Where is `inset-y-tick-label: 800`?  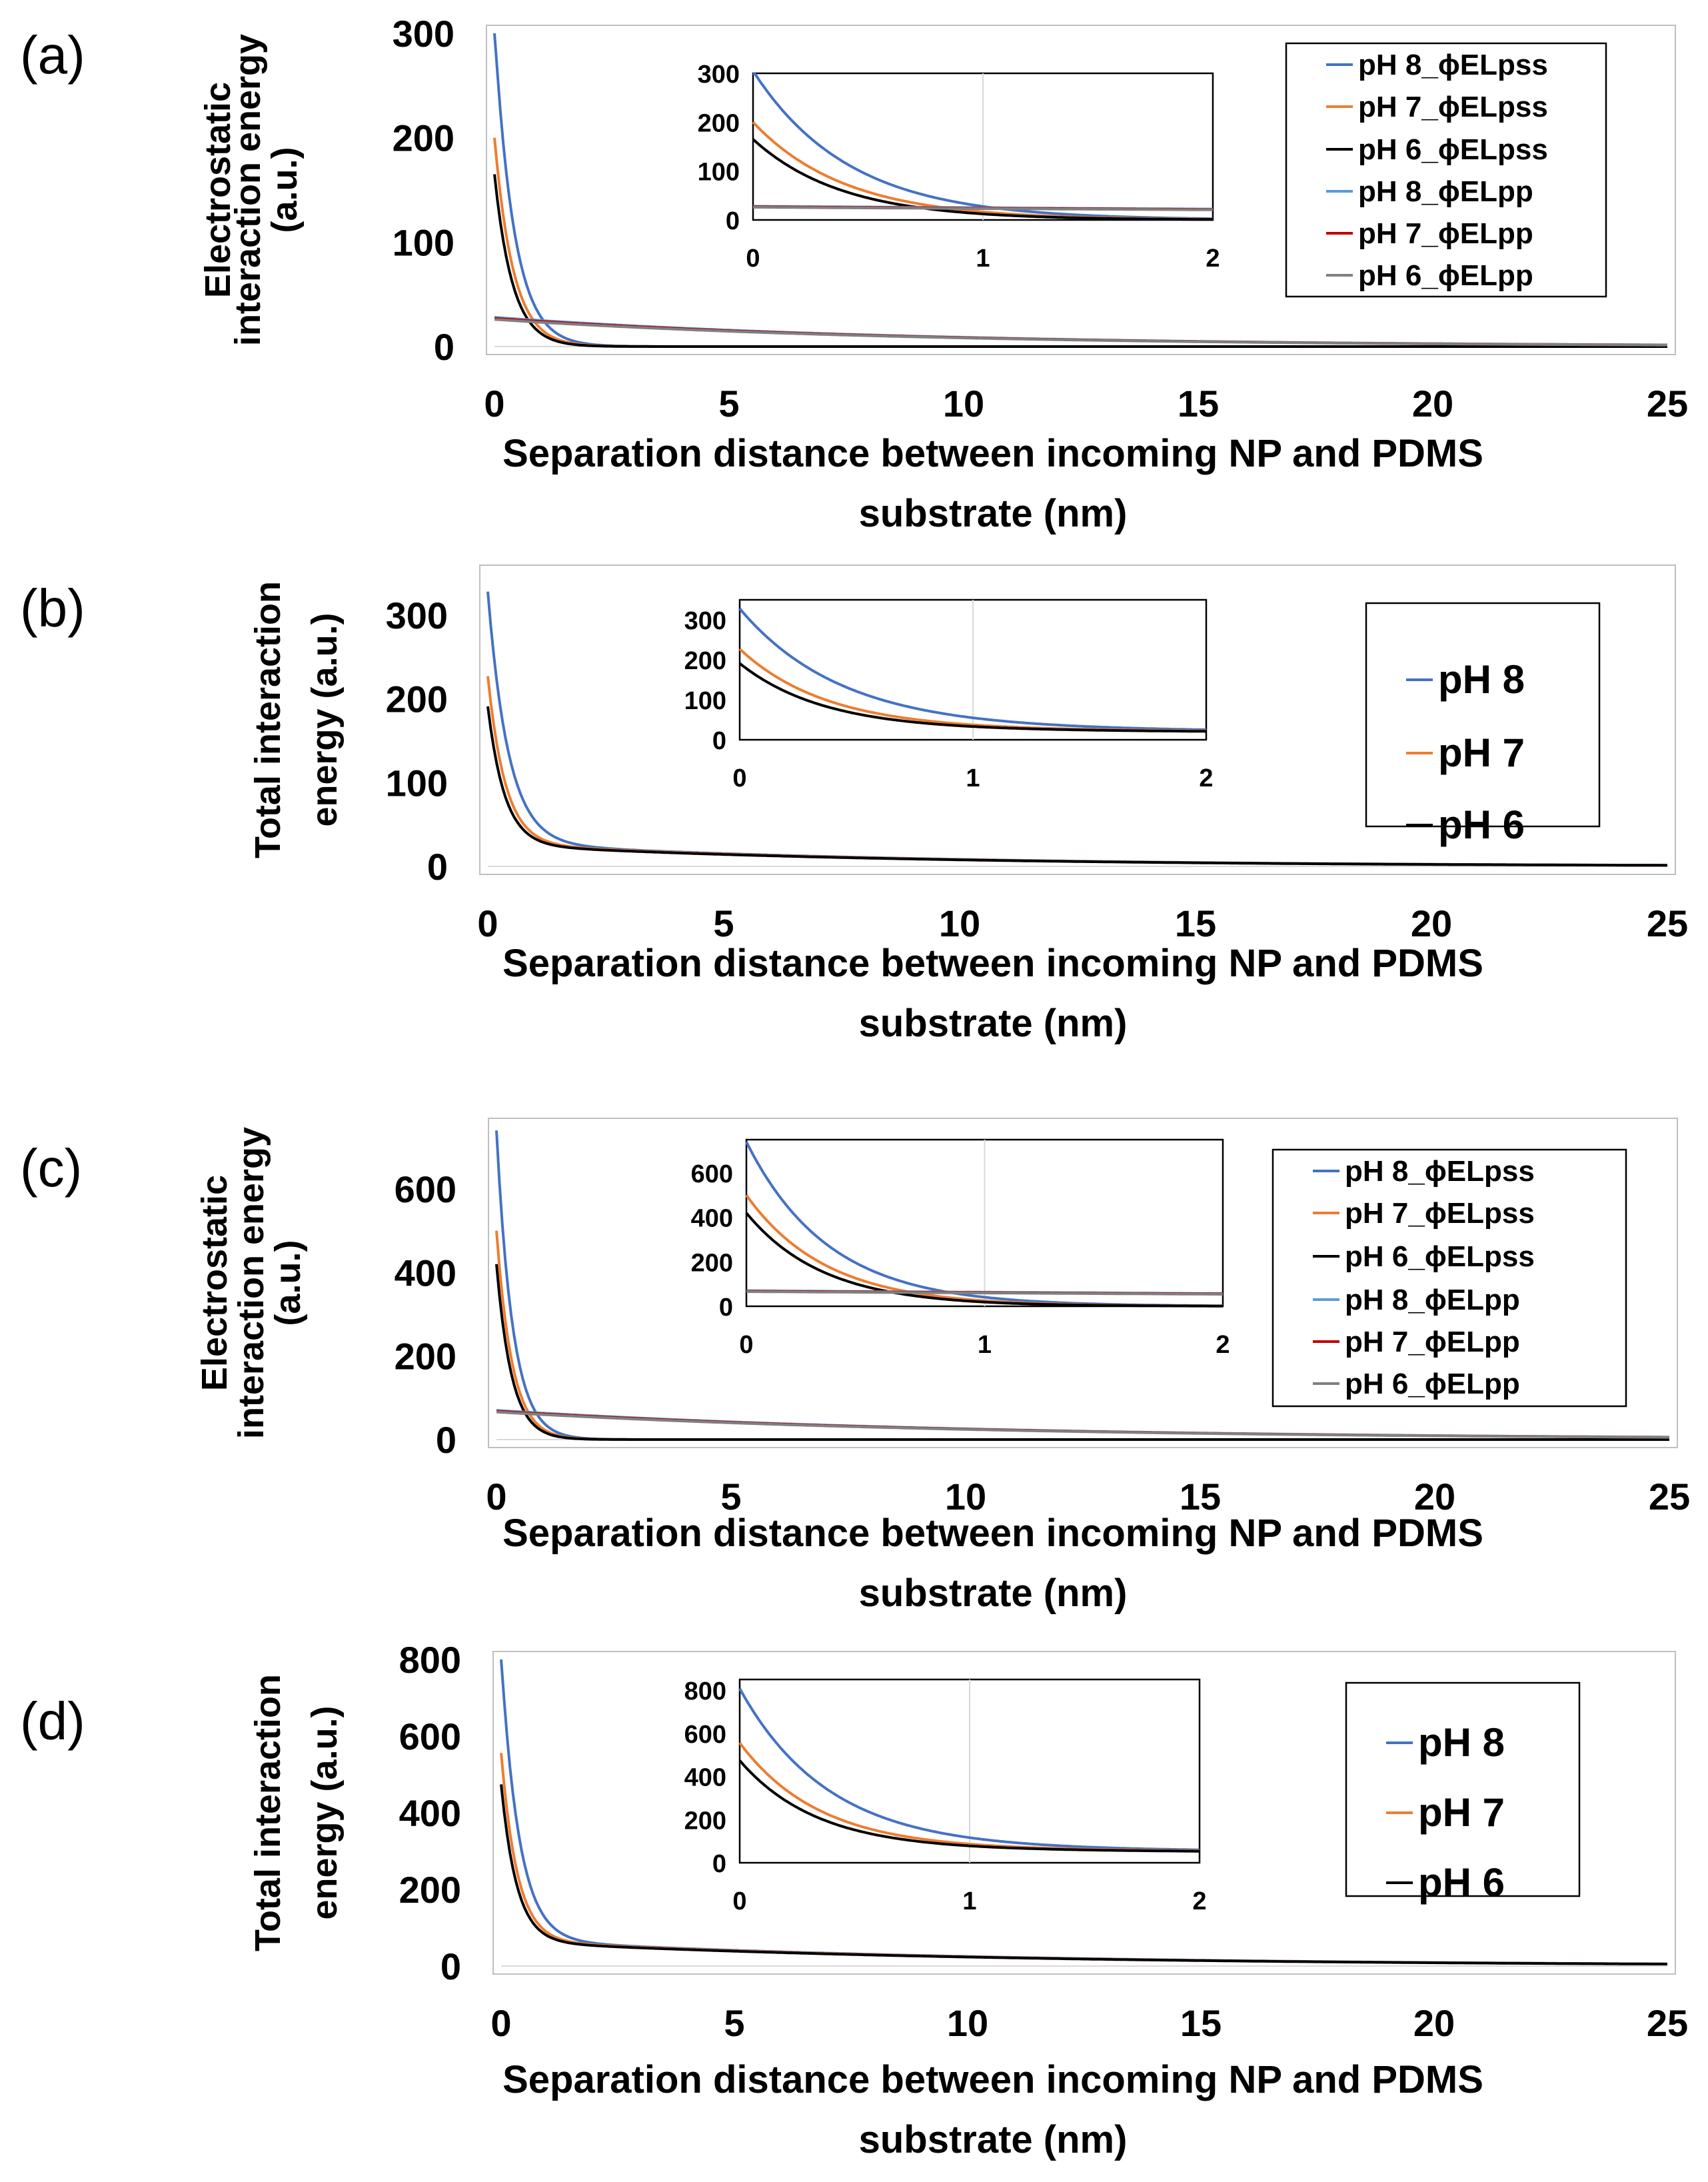 inset-y-tick-label: 800 is located at coordinates (705, 1691).